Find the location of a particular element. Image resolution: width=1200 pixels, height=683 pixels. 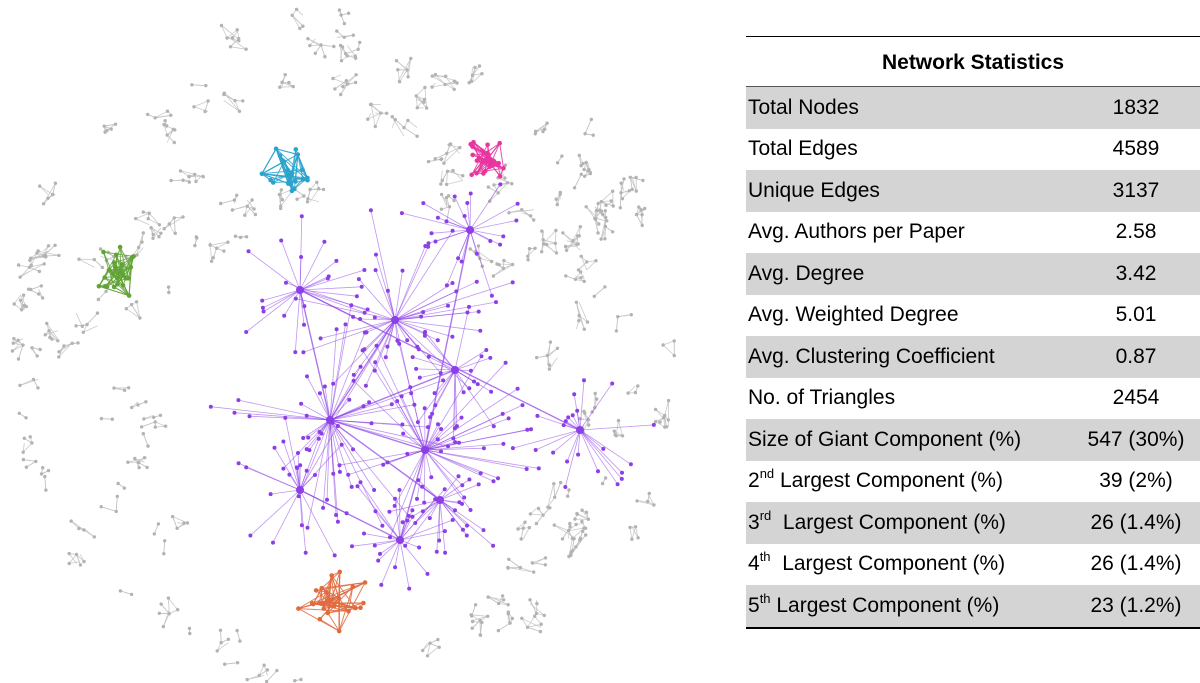

giant-hub-node is located at coordinates (300, 290).